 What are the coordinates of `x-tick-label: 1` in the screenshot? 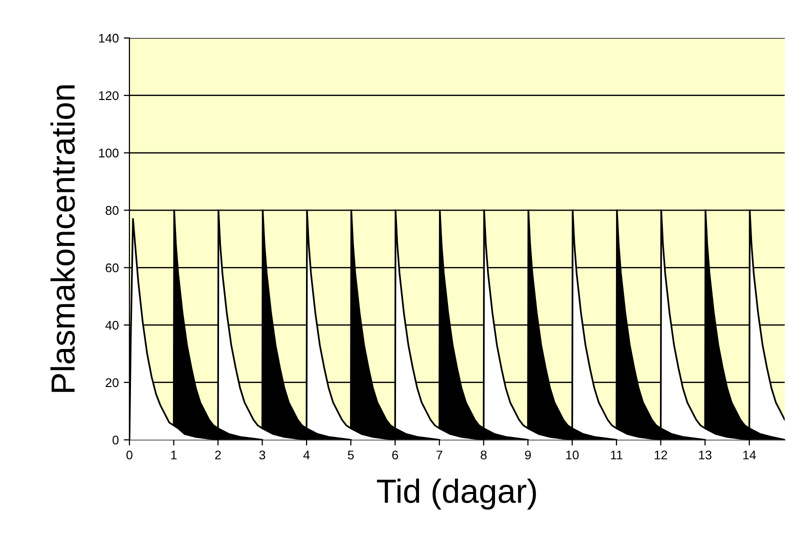 It's located at (174, 455).